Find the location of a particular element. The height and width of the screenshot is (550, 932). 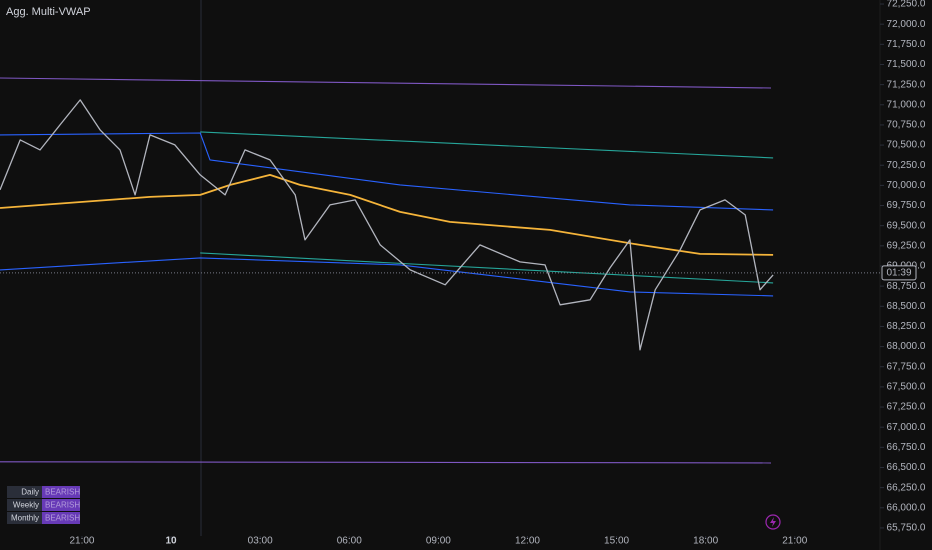

x-tick-label: 18:00 is located at coordinates (705, 541).